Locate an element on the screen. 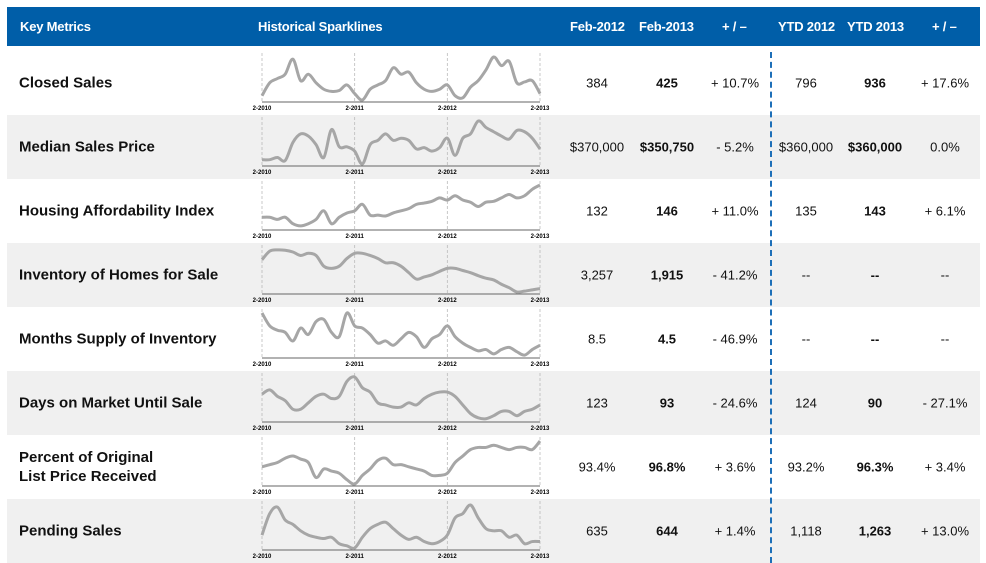 This screenshot has width=986, height=563. ytd-divider is located at coordinates (771, 307).